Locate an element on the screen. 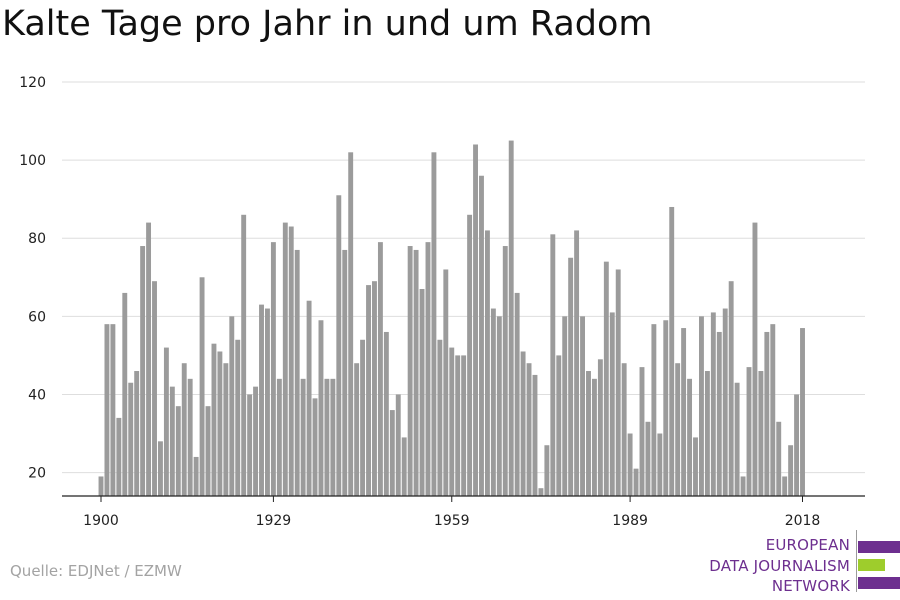  x-tick-label: 1929 is located at coordinates (274, 521).